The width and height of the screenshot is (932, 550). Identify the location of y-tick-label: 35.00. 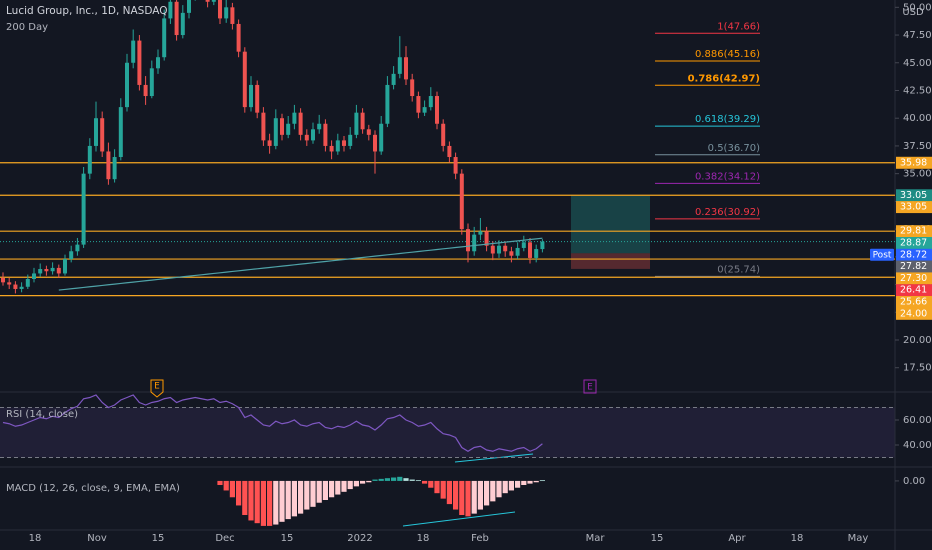
(917, 174).